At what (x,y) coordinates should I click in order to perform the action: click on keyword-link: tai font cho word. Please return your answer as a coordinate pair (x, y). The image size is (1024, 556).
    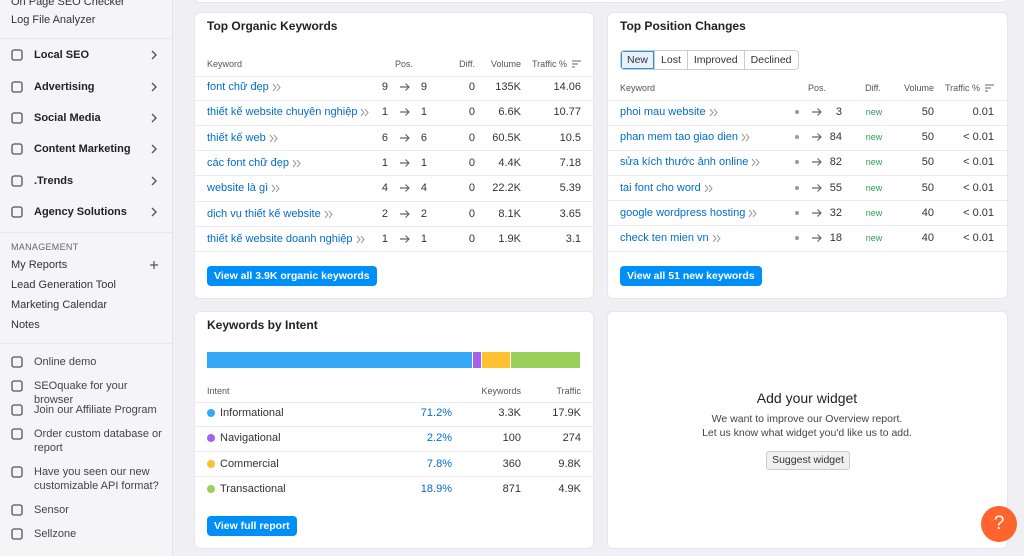
    Looking at the image, I should click on (660, 187).